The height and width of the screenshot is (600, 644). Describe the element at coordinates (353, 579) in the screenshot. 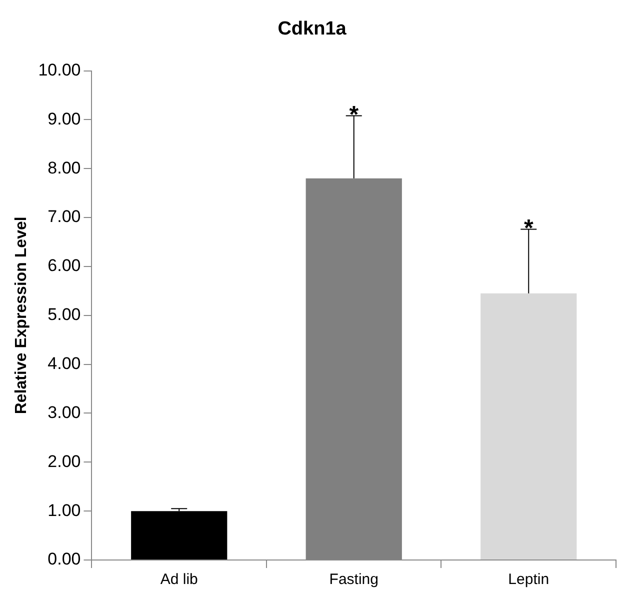

I see `x-tick-label: Fasting` at that location.